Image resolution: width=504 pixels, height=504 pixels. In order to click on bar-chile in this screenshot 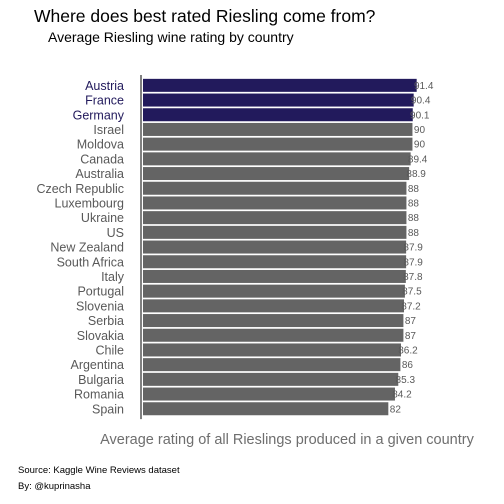, I will do `click(272, 350)`.